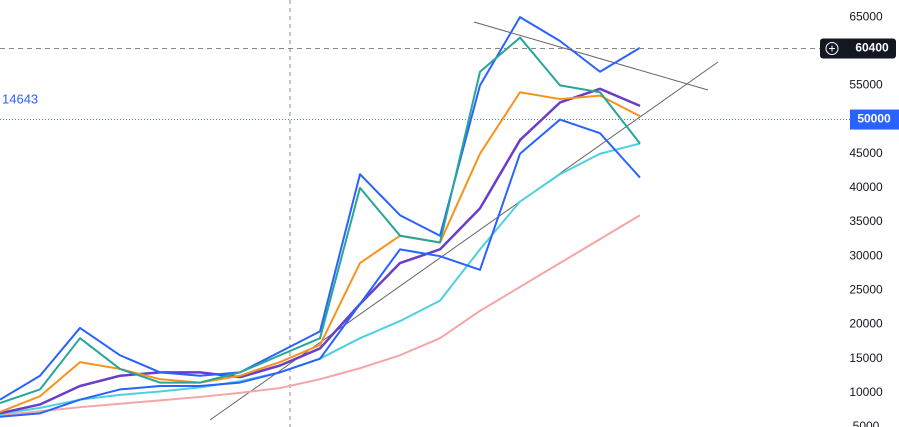 The height and width of the screenshot is (427, 899). Describe the element at coordinates (872, 48) in the screenshot. I see `crosshair-price-label: 60400` at that location.